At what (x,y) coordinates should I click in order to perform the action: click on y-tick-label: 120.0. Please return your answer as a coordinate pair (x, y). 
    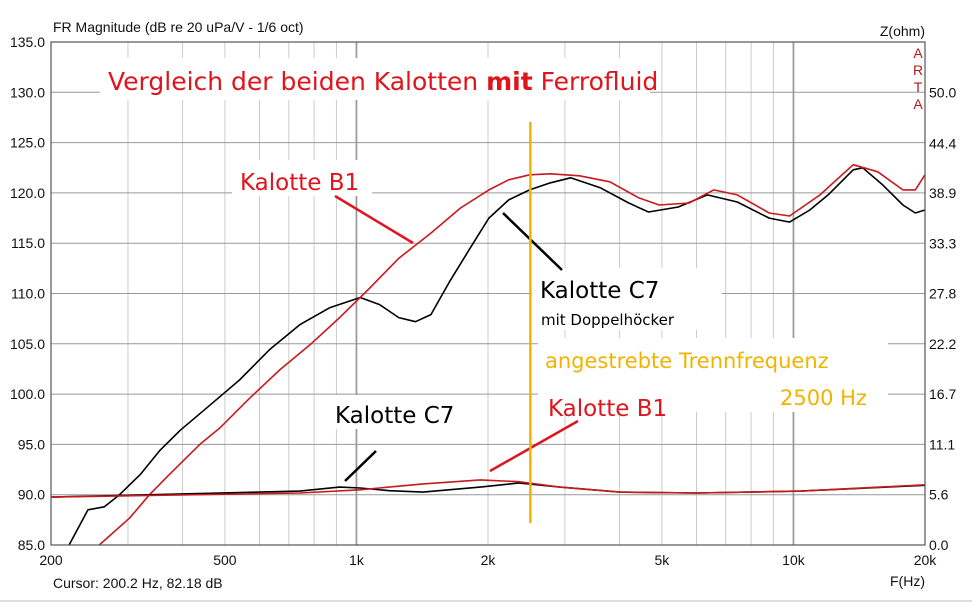
    Looking at the image, I should click on (27, 193).